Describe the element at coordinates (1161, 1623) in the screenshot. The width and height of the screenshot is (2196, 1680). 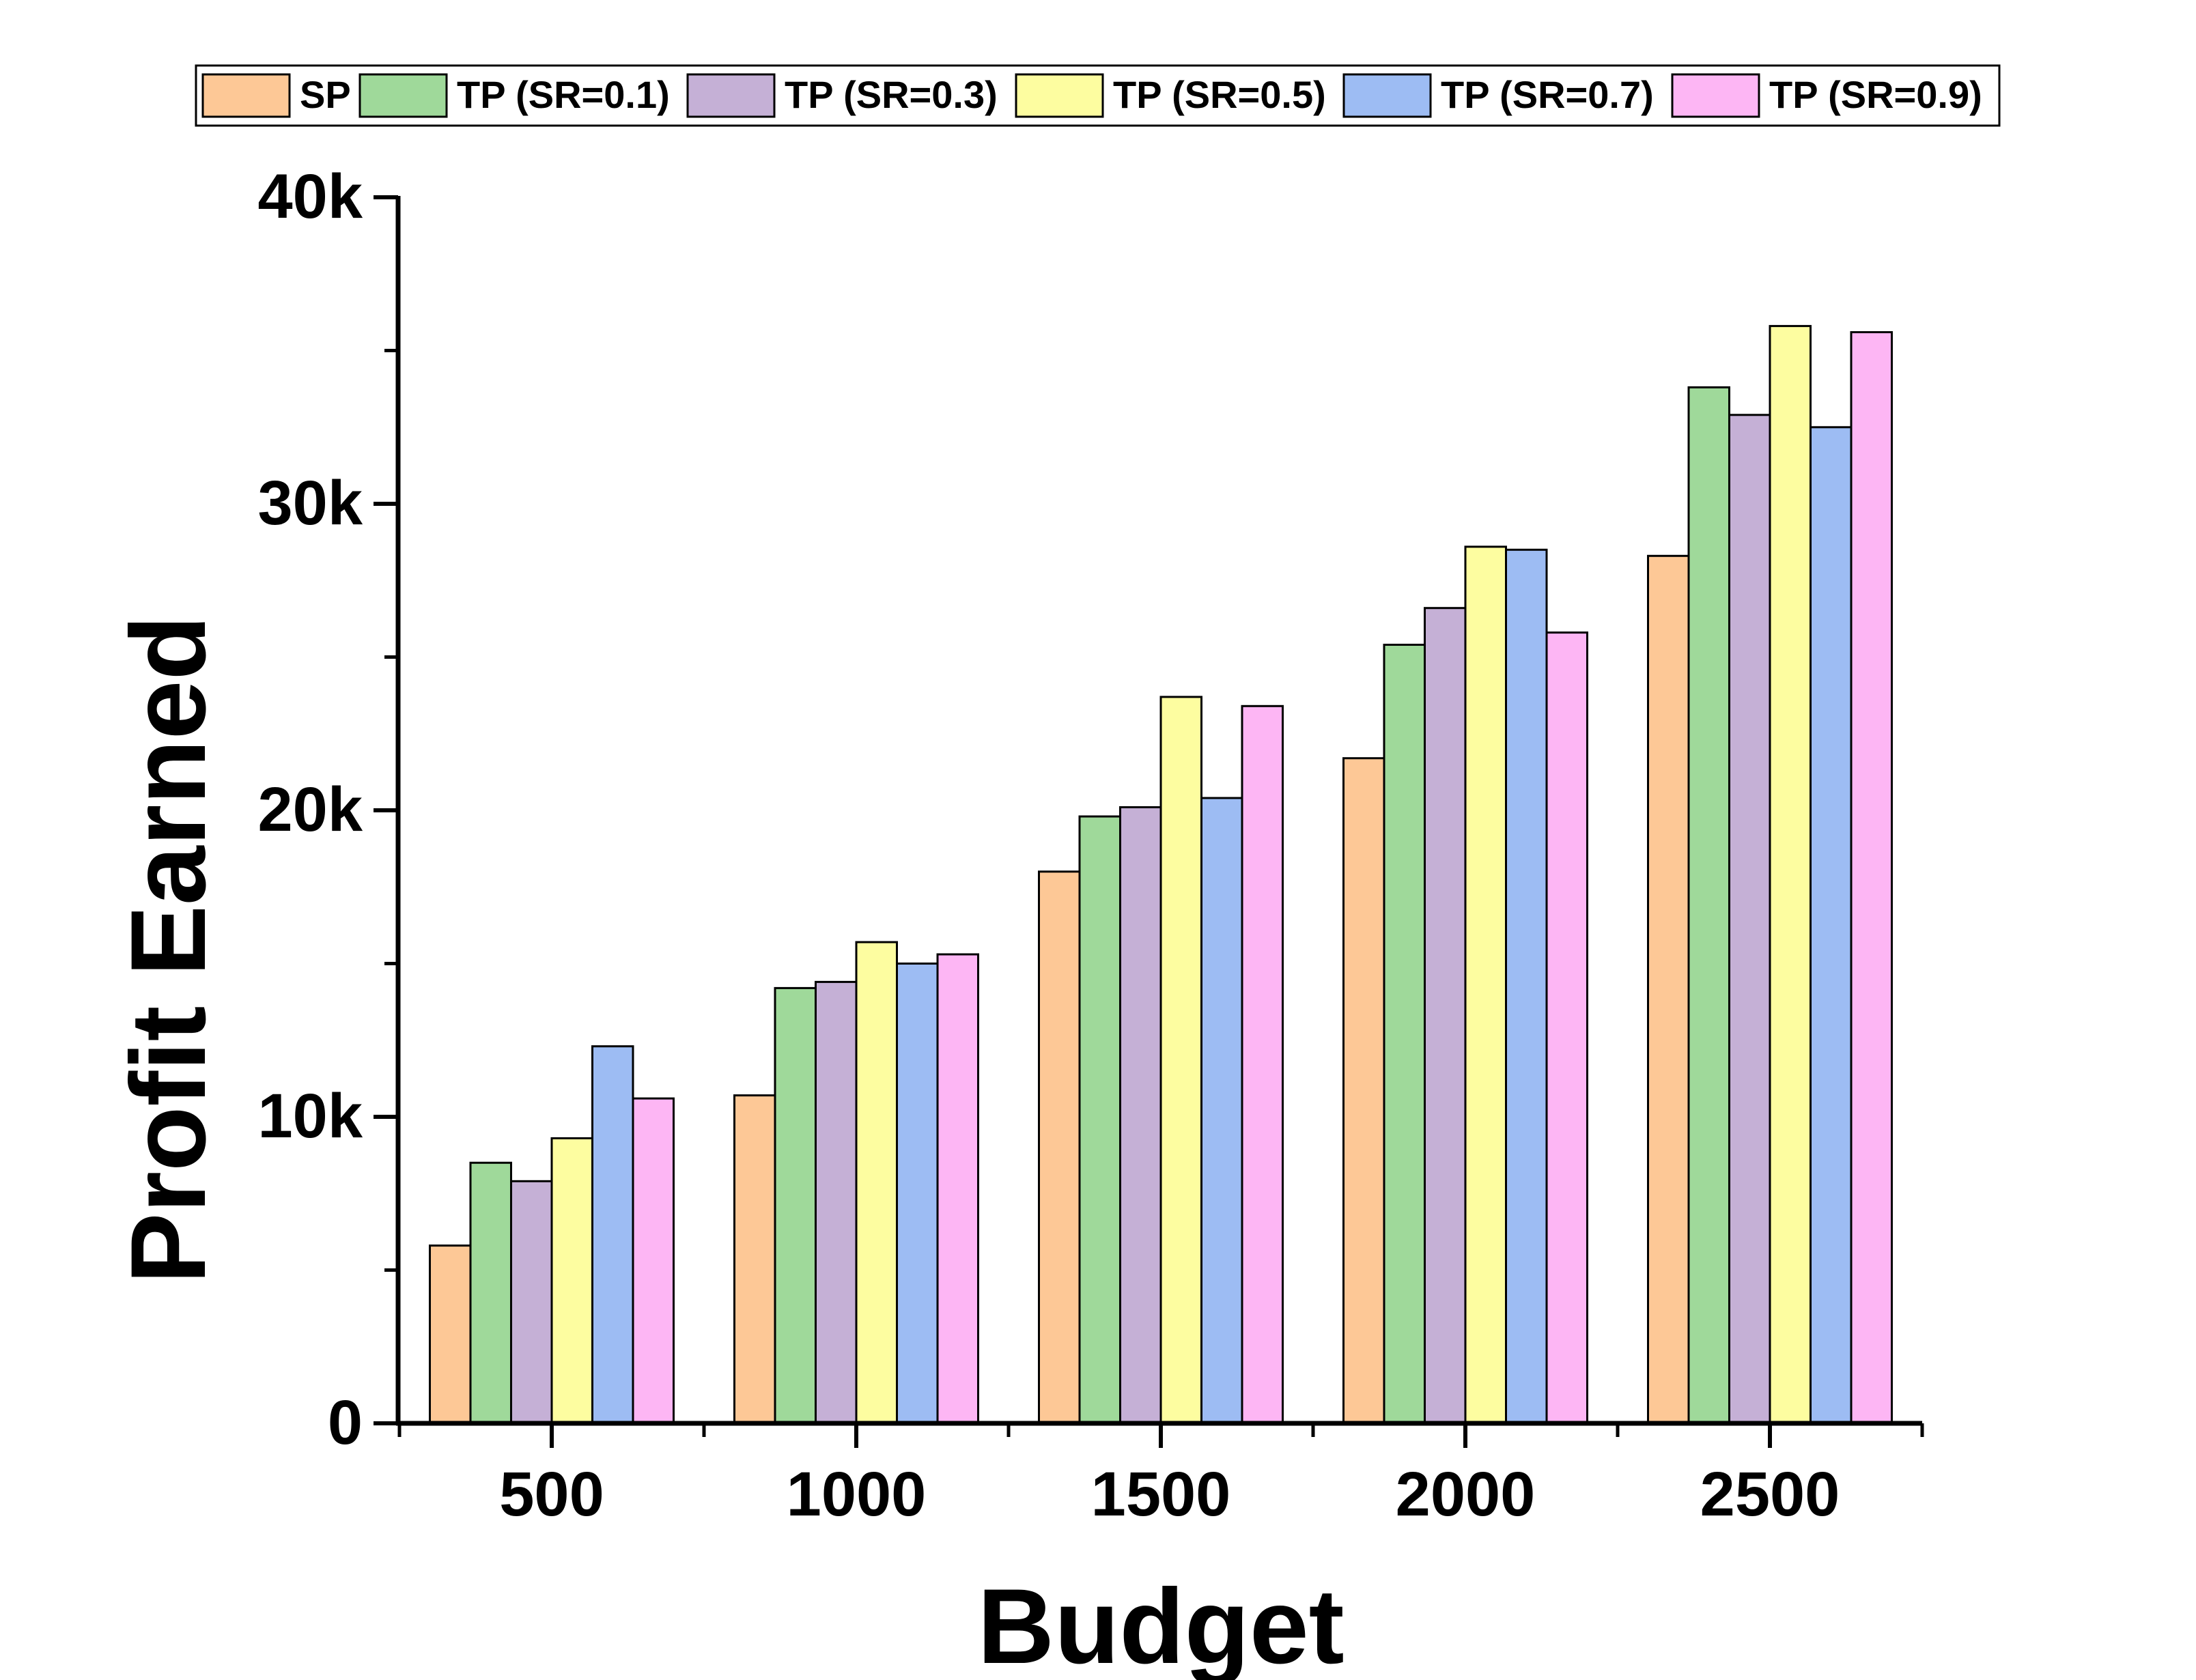
I see `x-axis-label: Budget` at that location.